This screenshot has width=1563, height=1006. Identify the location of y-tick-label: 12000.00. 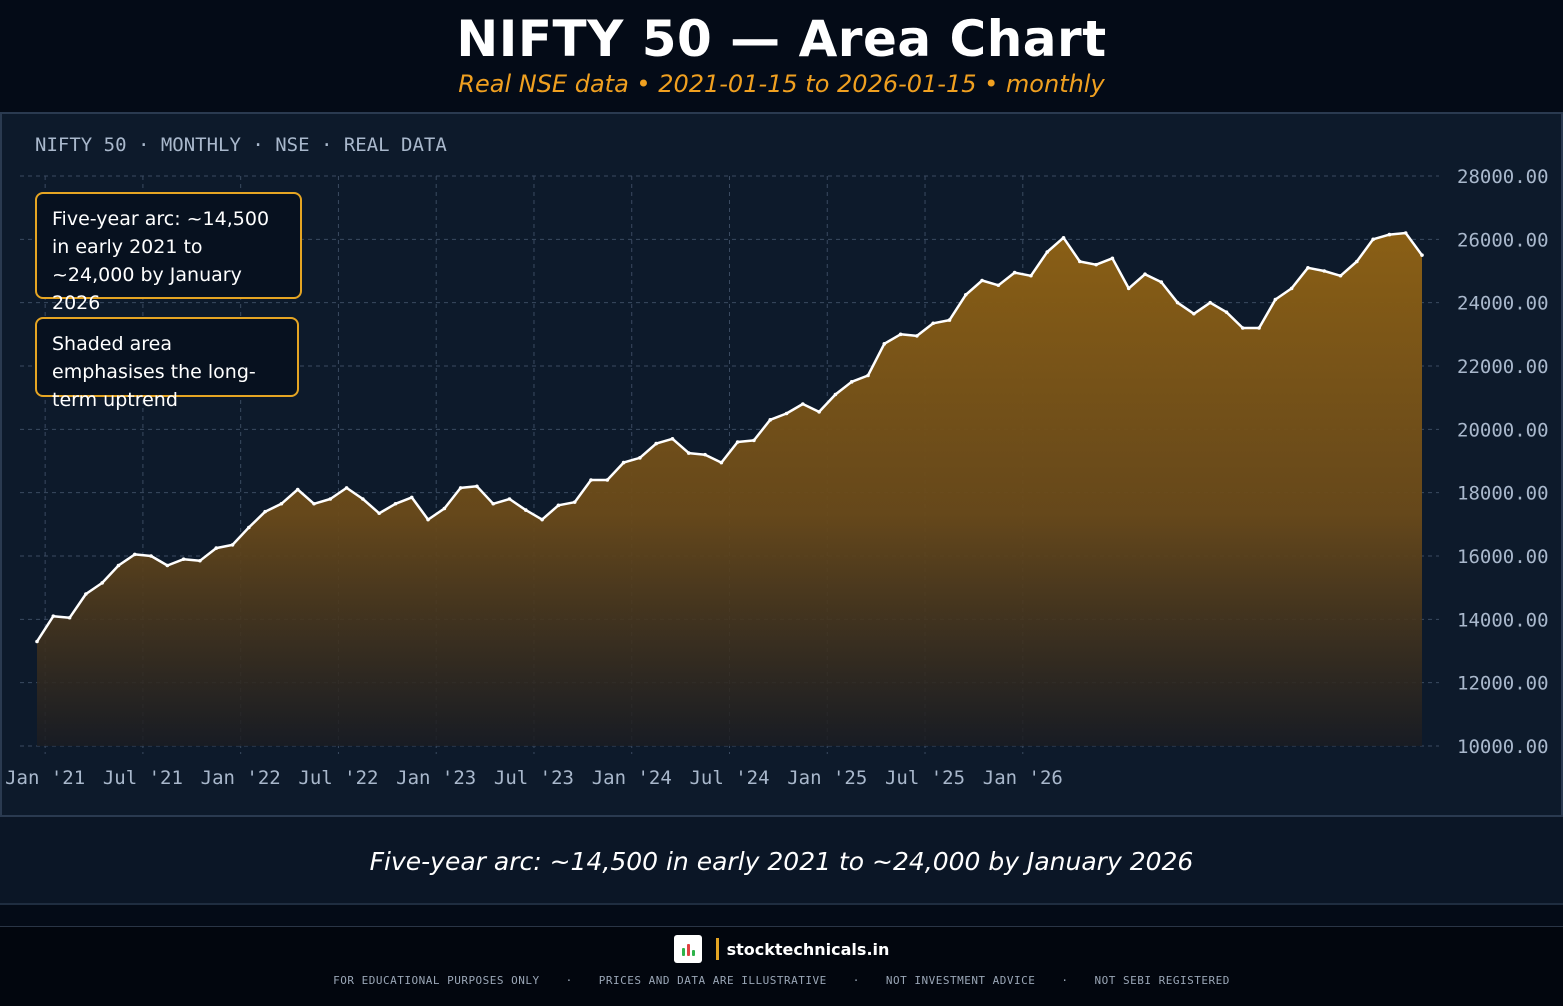
(1503, 684).